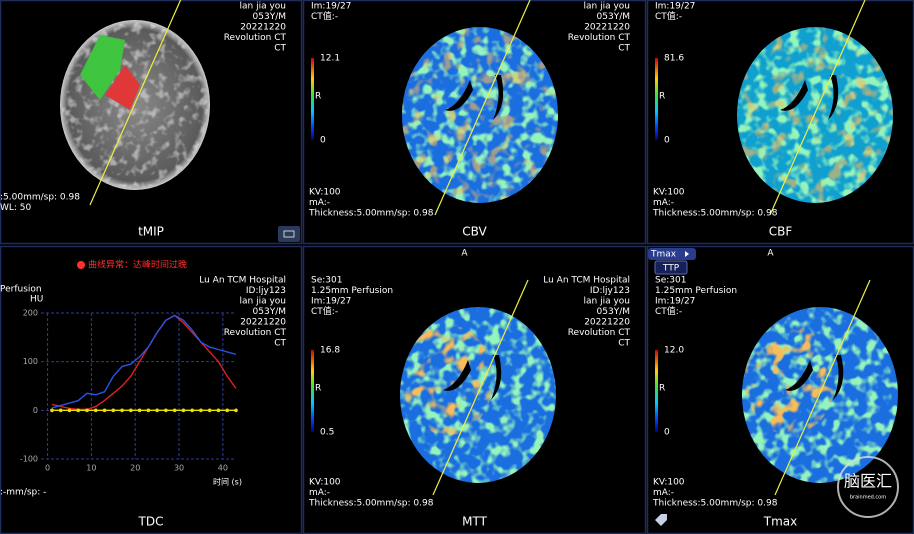  I want to click on info-text: 1.25mm Perfusion, so click(352, 291).